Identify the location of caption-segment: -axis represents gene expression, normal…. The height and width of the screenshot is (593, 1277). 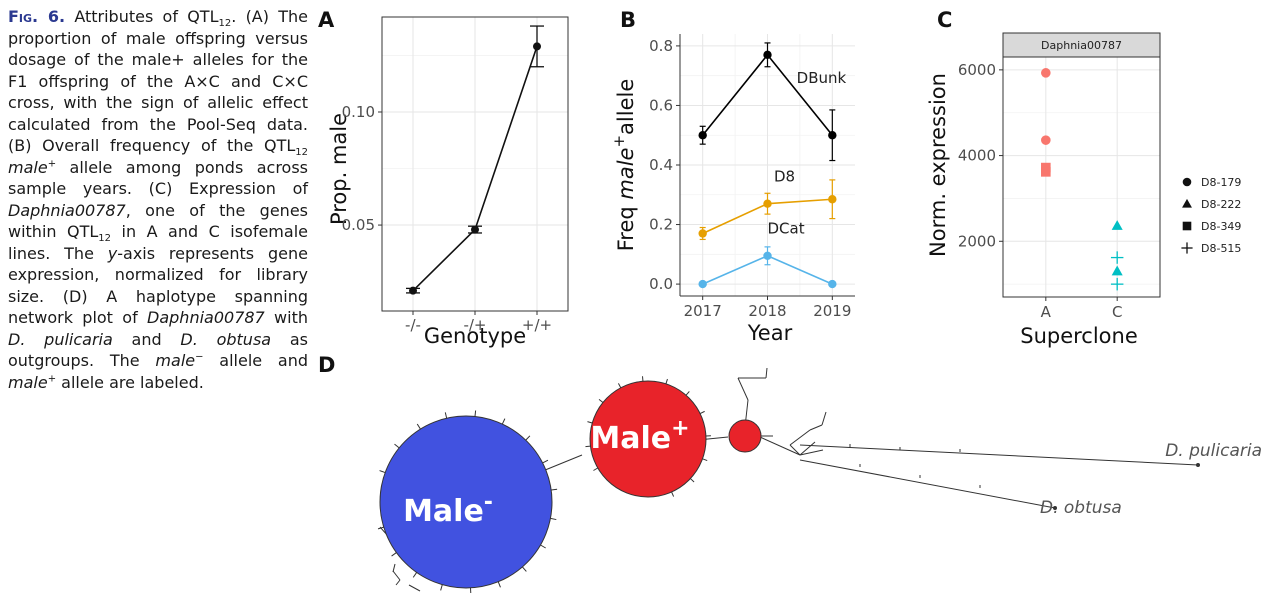
(158, 285).